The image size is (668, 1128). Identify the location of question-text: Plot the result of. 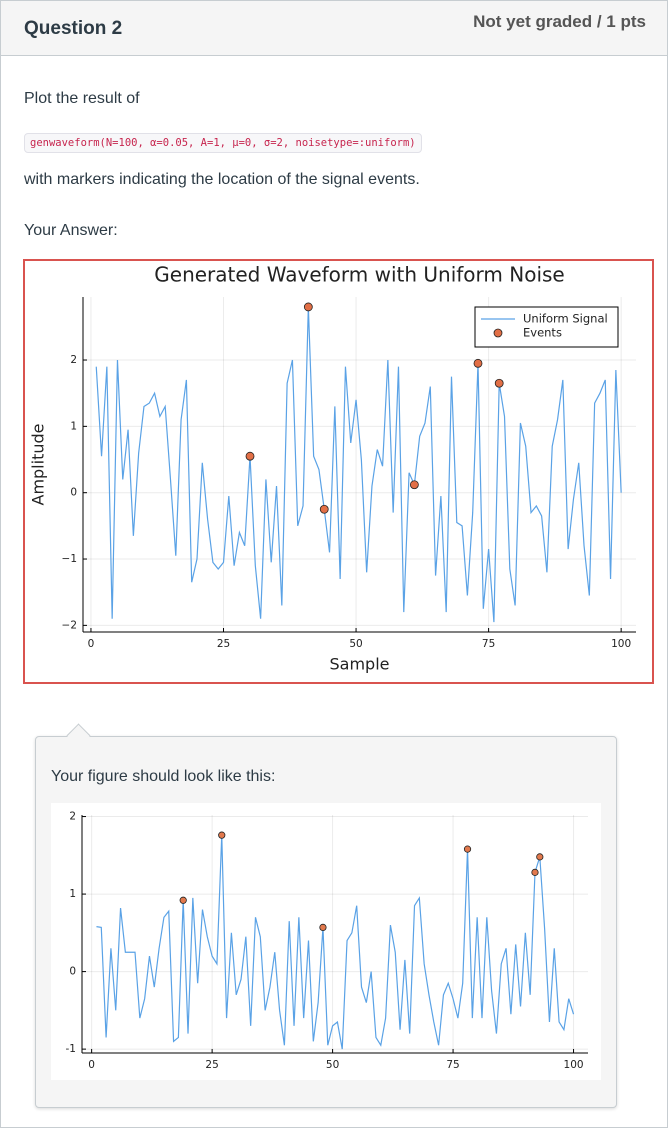
(82, 98).